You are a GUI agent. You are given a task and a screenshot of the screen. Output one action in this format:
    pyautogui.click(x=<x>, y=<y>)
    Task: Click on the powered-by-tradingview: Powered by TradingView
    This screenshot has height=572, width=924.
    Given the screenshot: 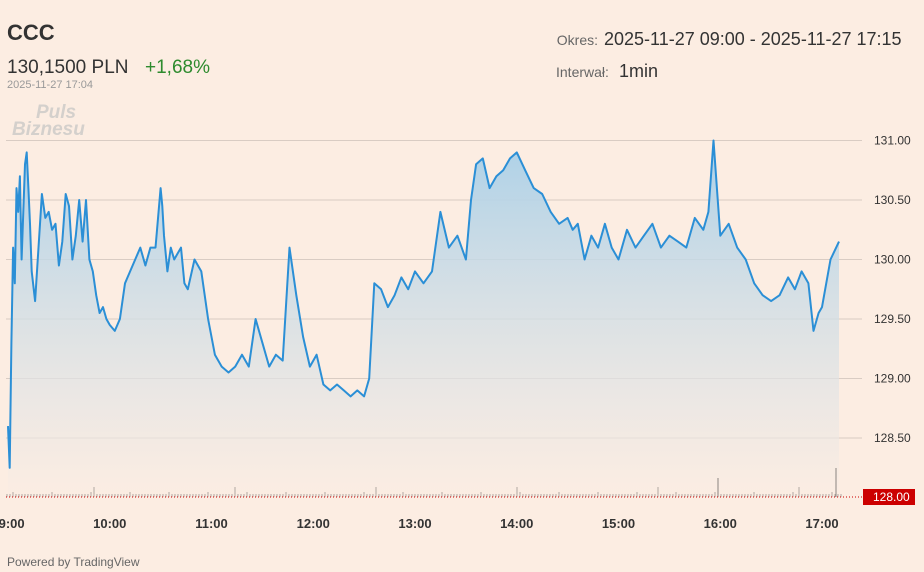 What is the action you would take?
    pyautogui.click(x=73, y=562)
    